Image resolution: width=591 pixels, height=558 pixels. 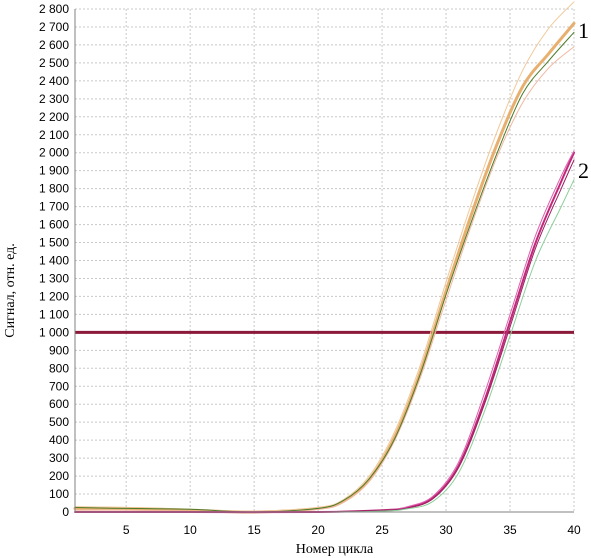 I want to click on y-tick-label: 2 400, so click(x=54, y=81).